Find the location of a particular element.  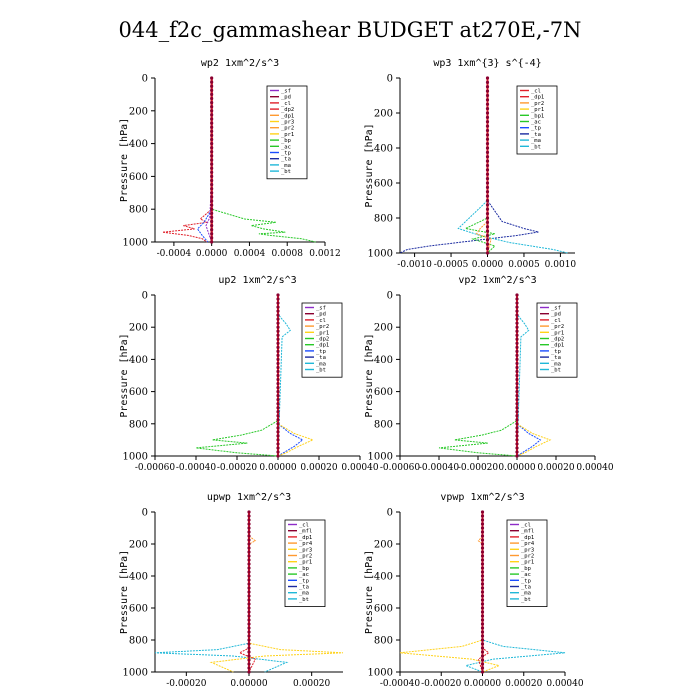

x-tick-label: 0.0008 is located at coordinates (287, 254).